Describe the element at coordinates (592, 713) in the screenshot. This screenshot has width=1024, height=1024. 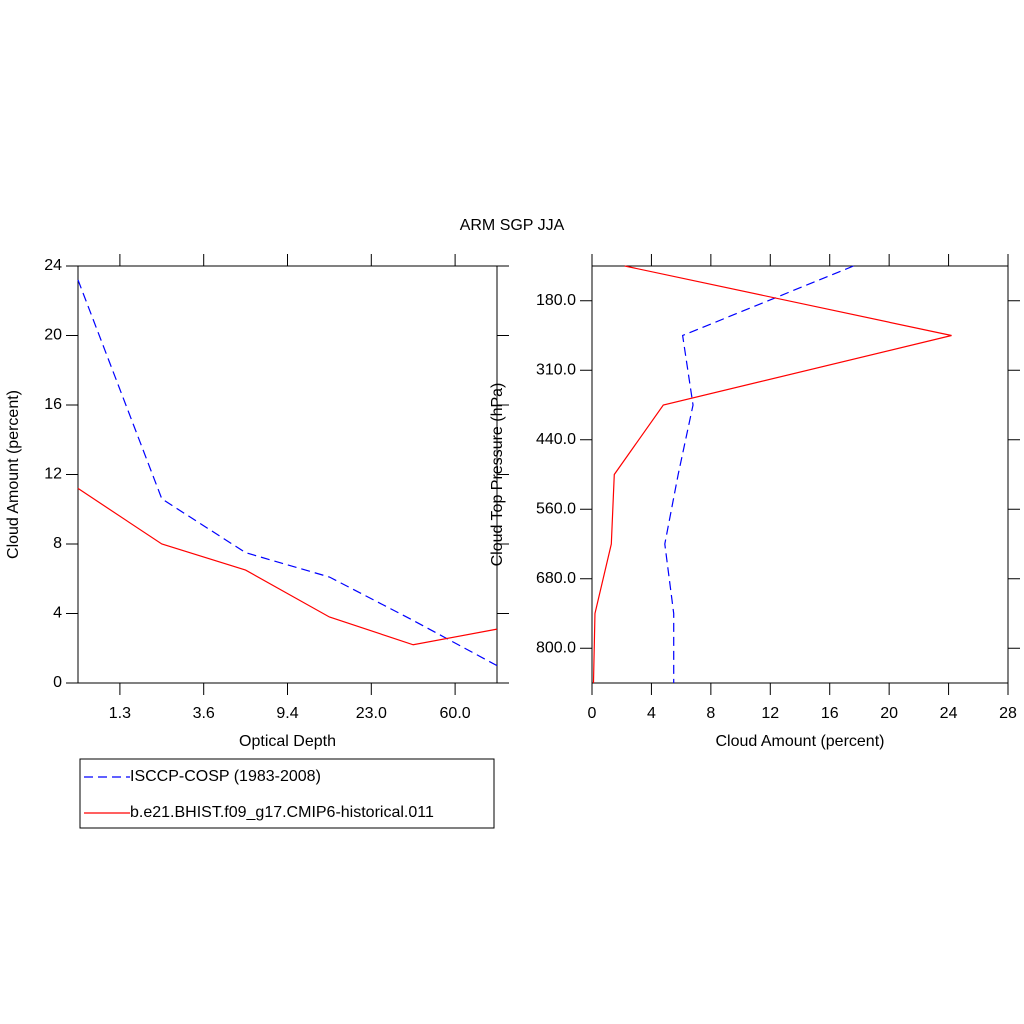
I see `x-tick-label: 0` at that location.